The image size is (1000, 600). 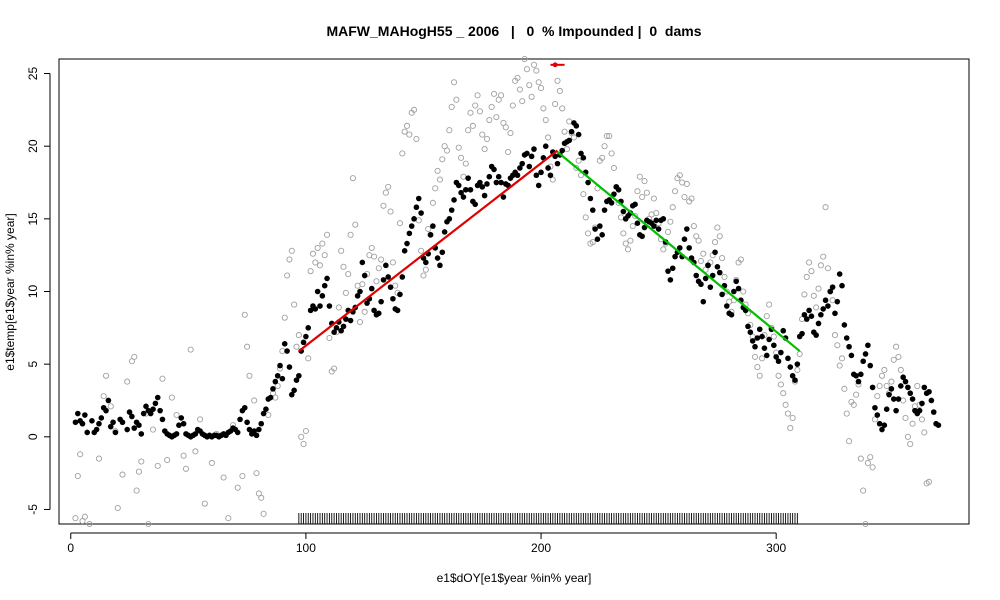 I want to click on x-tick-label: 200, so click(x=541, y=548).